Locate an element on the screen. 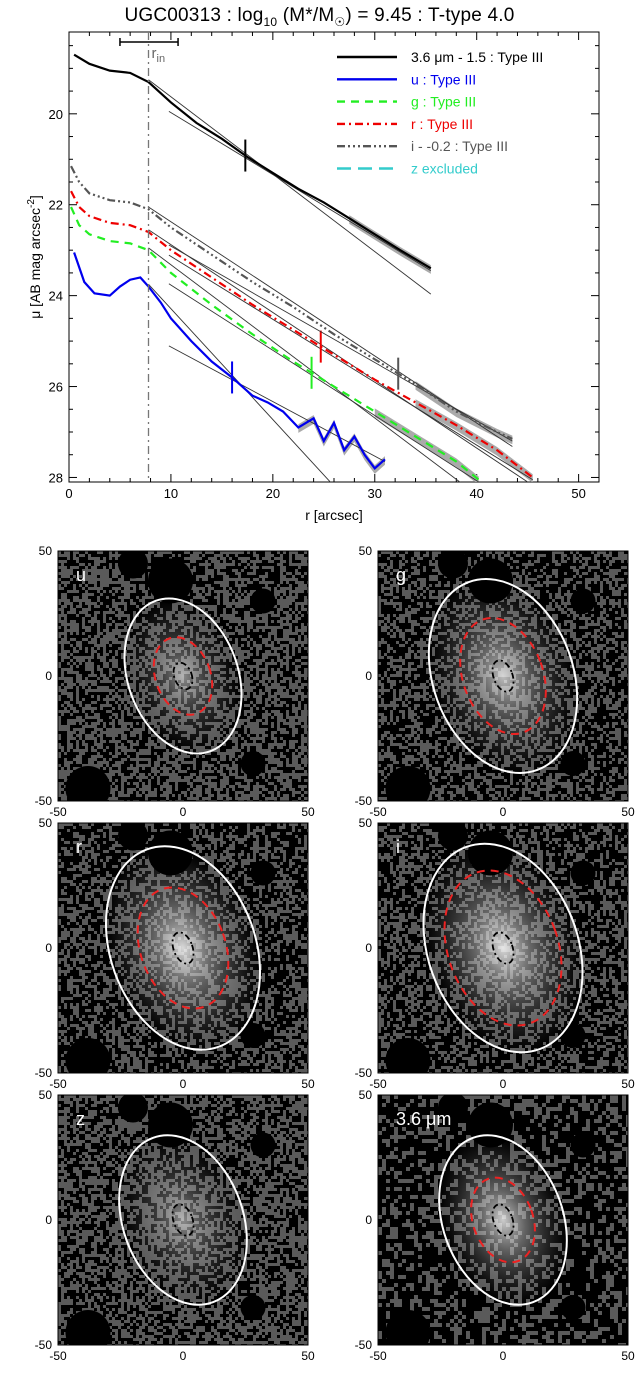 The width and height of the screenshot is (639, 1377). u-inner-fit is located at coordinates (239, 382).